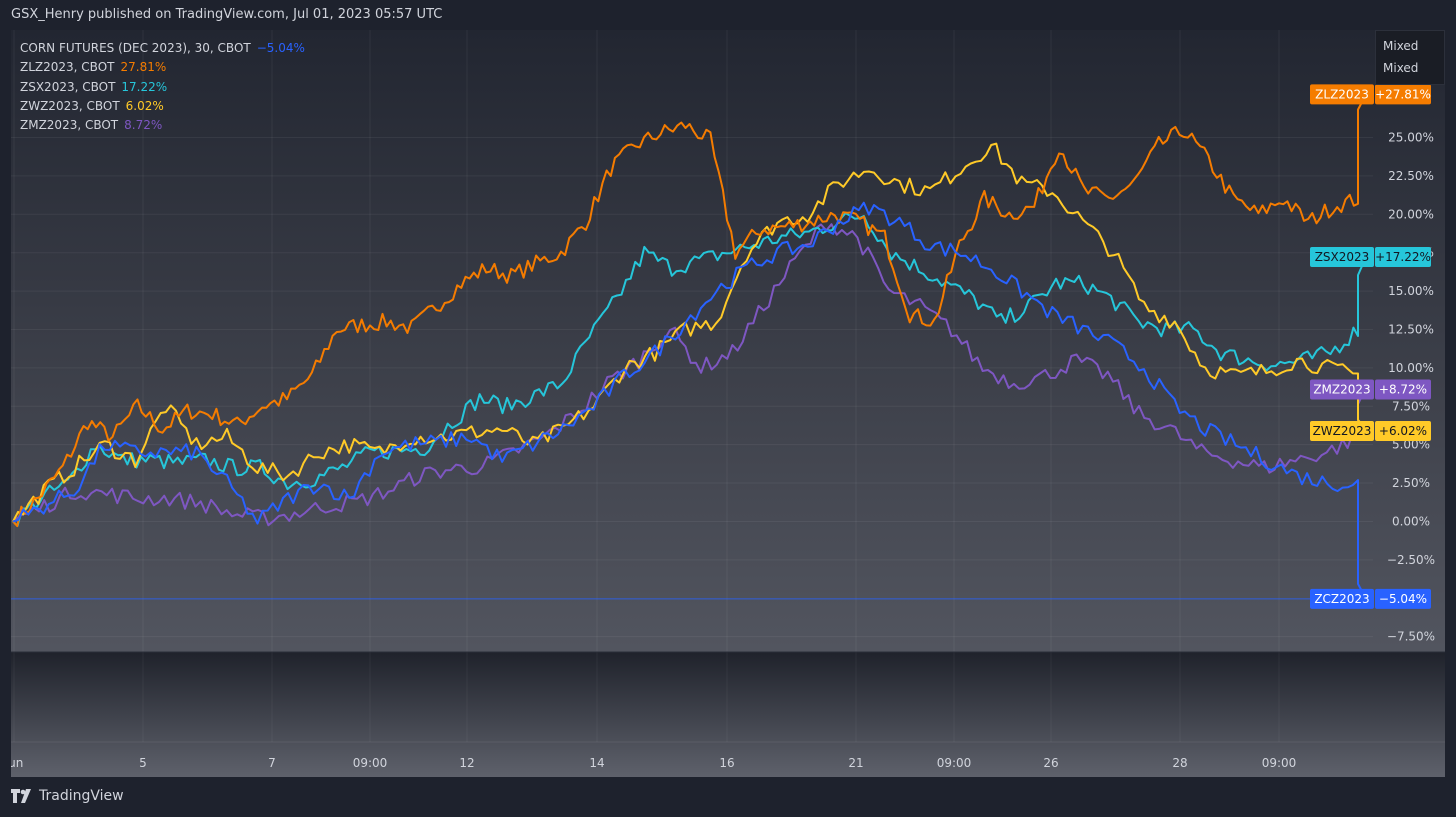 This screenshot has width=1456, height=817. I want to click on series-tag-value: +27.81%, so click(1403, 94).